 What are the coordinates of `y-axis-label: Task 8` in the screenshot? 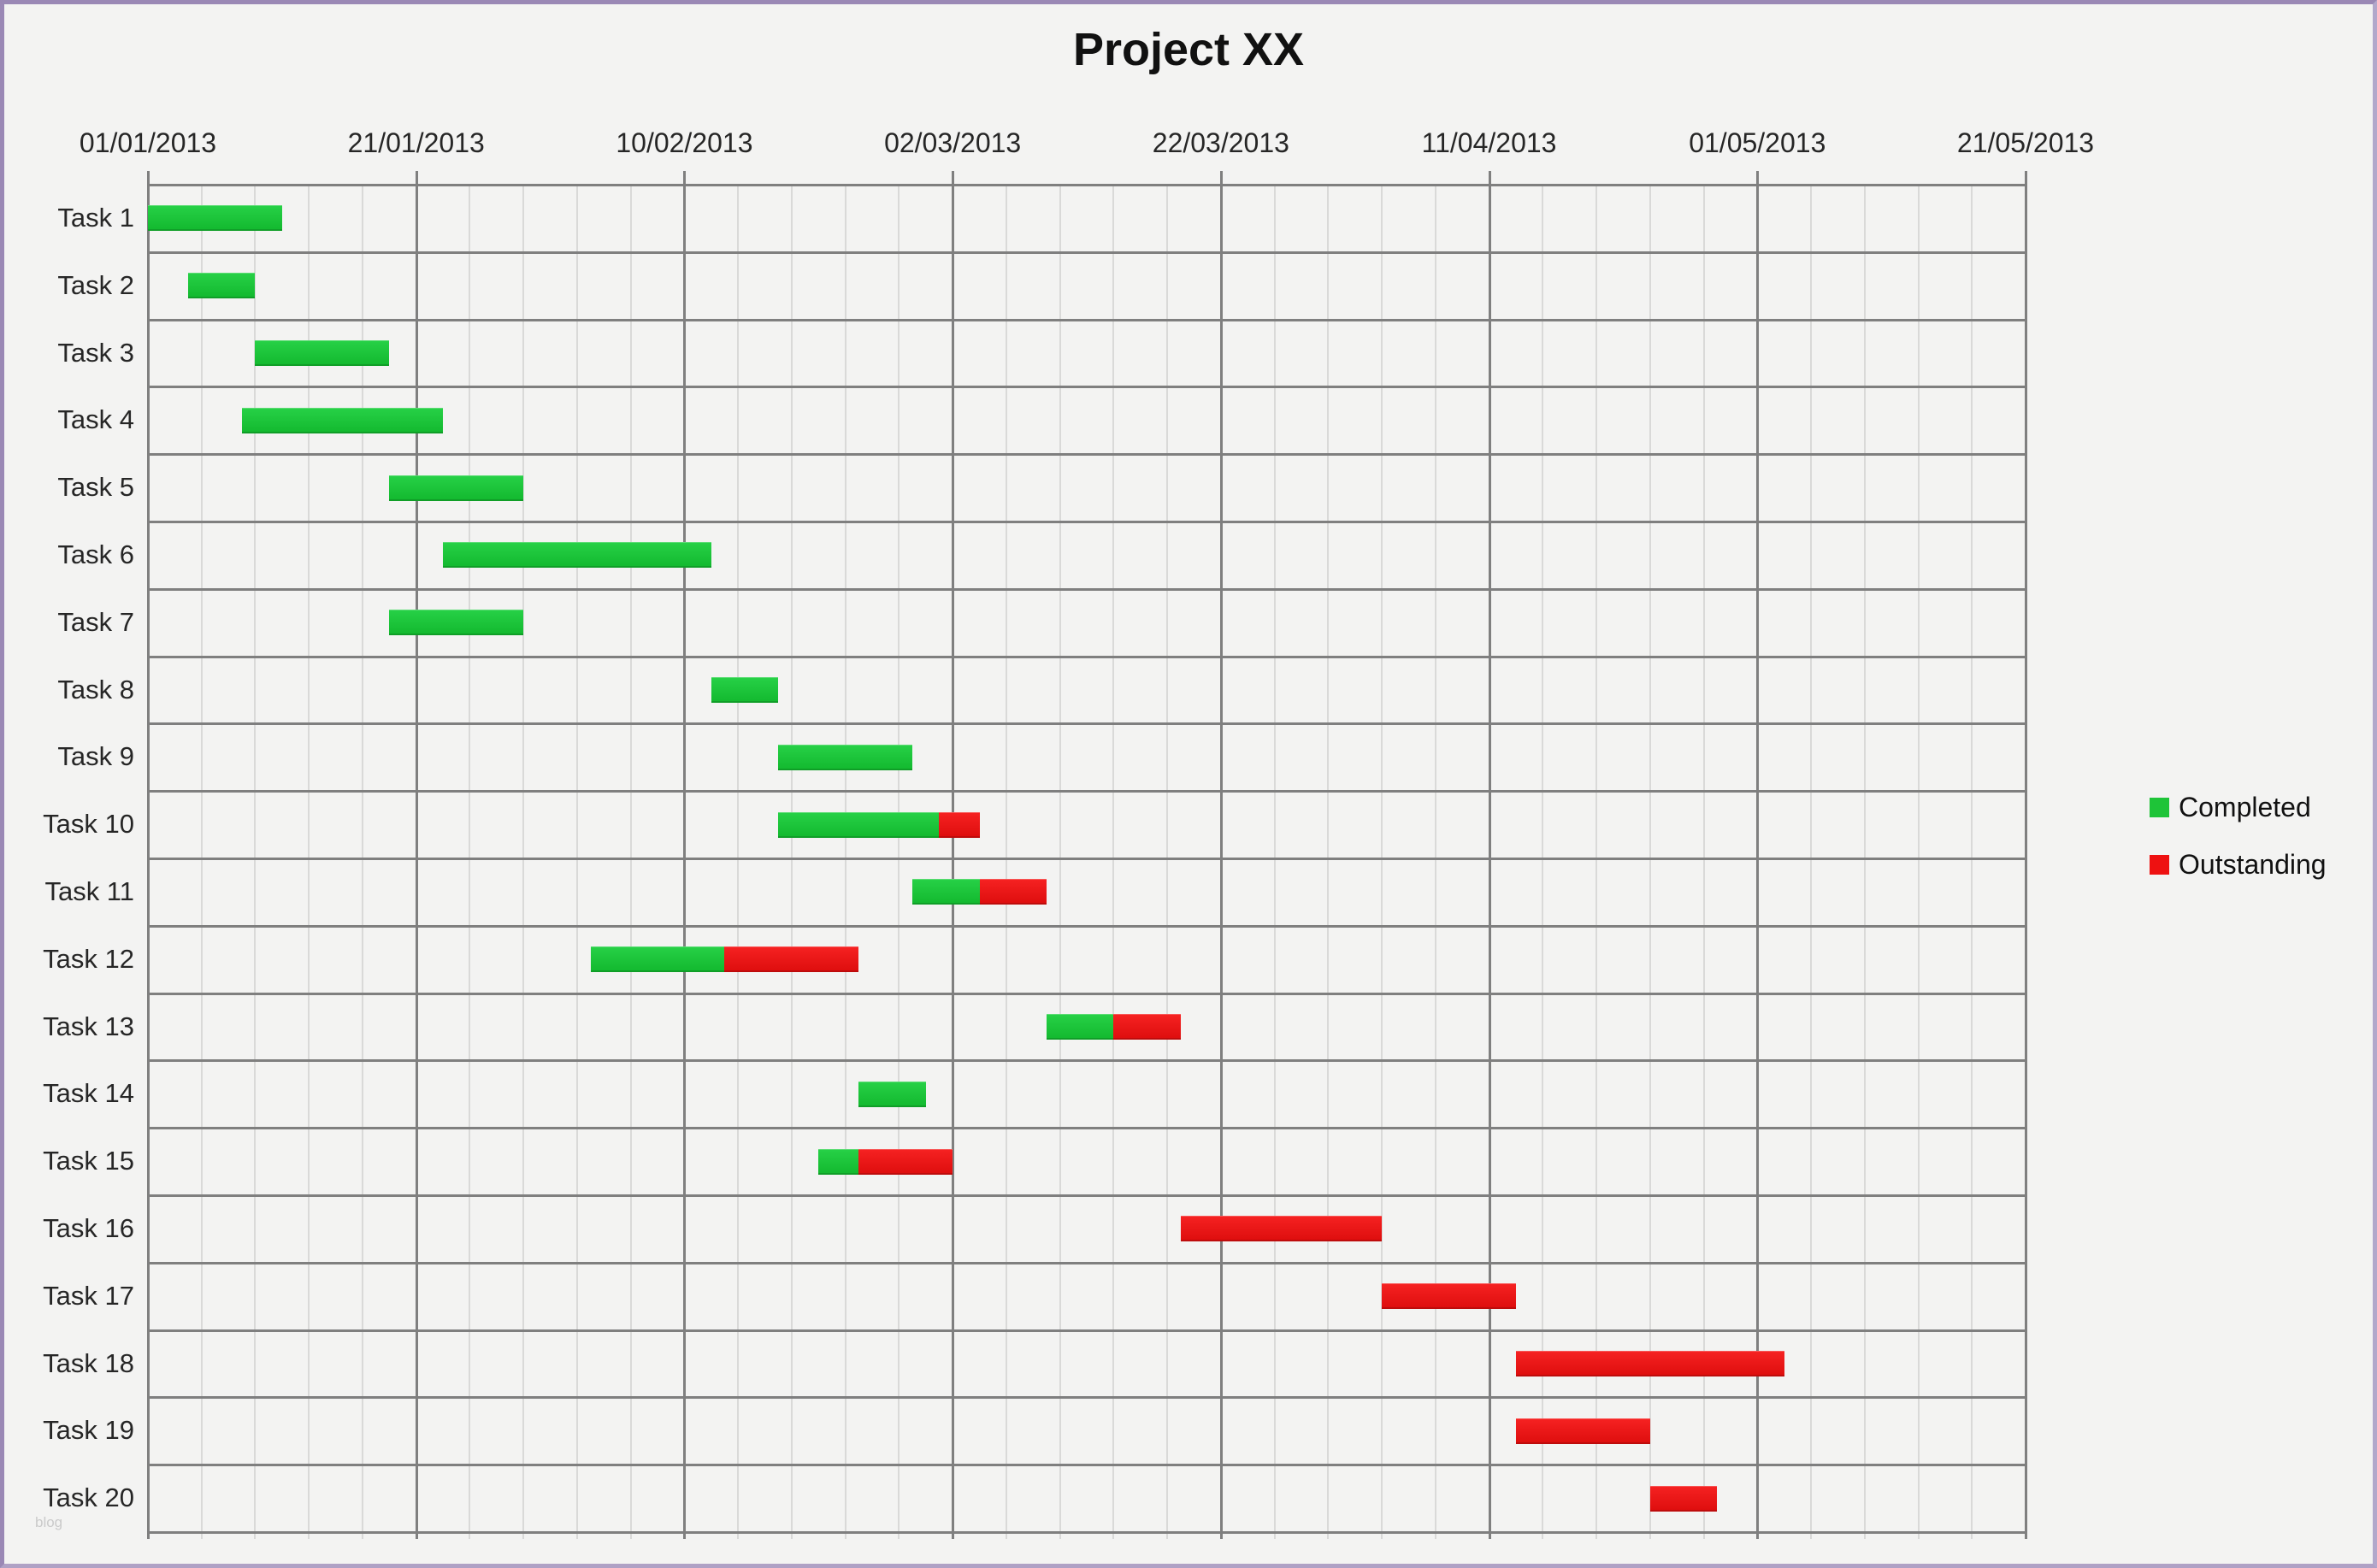 It's located at (95, 689).